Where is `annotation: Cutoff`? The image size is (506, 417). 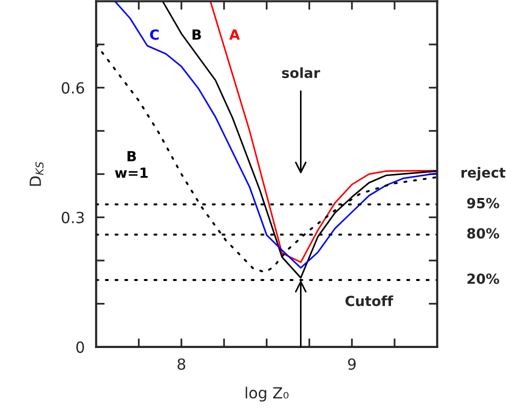 annotation: Cutoff is located at coordinates (369, 300).